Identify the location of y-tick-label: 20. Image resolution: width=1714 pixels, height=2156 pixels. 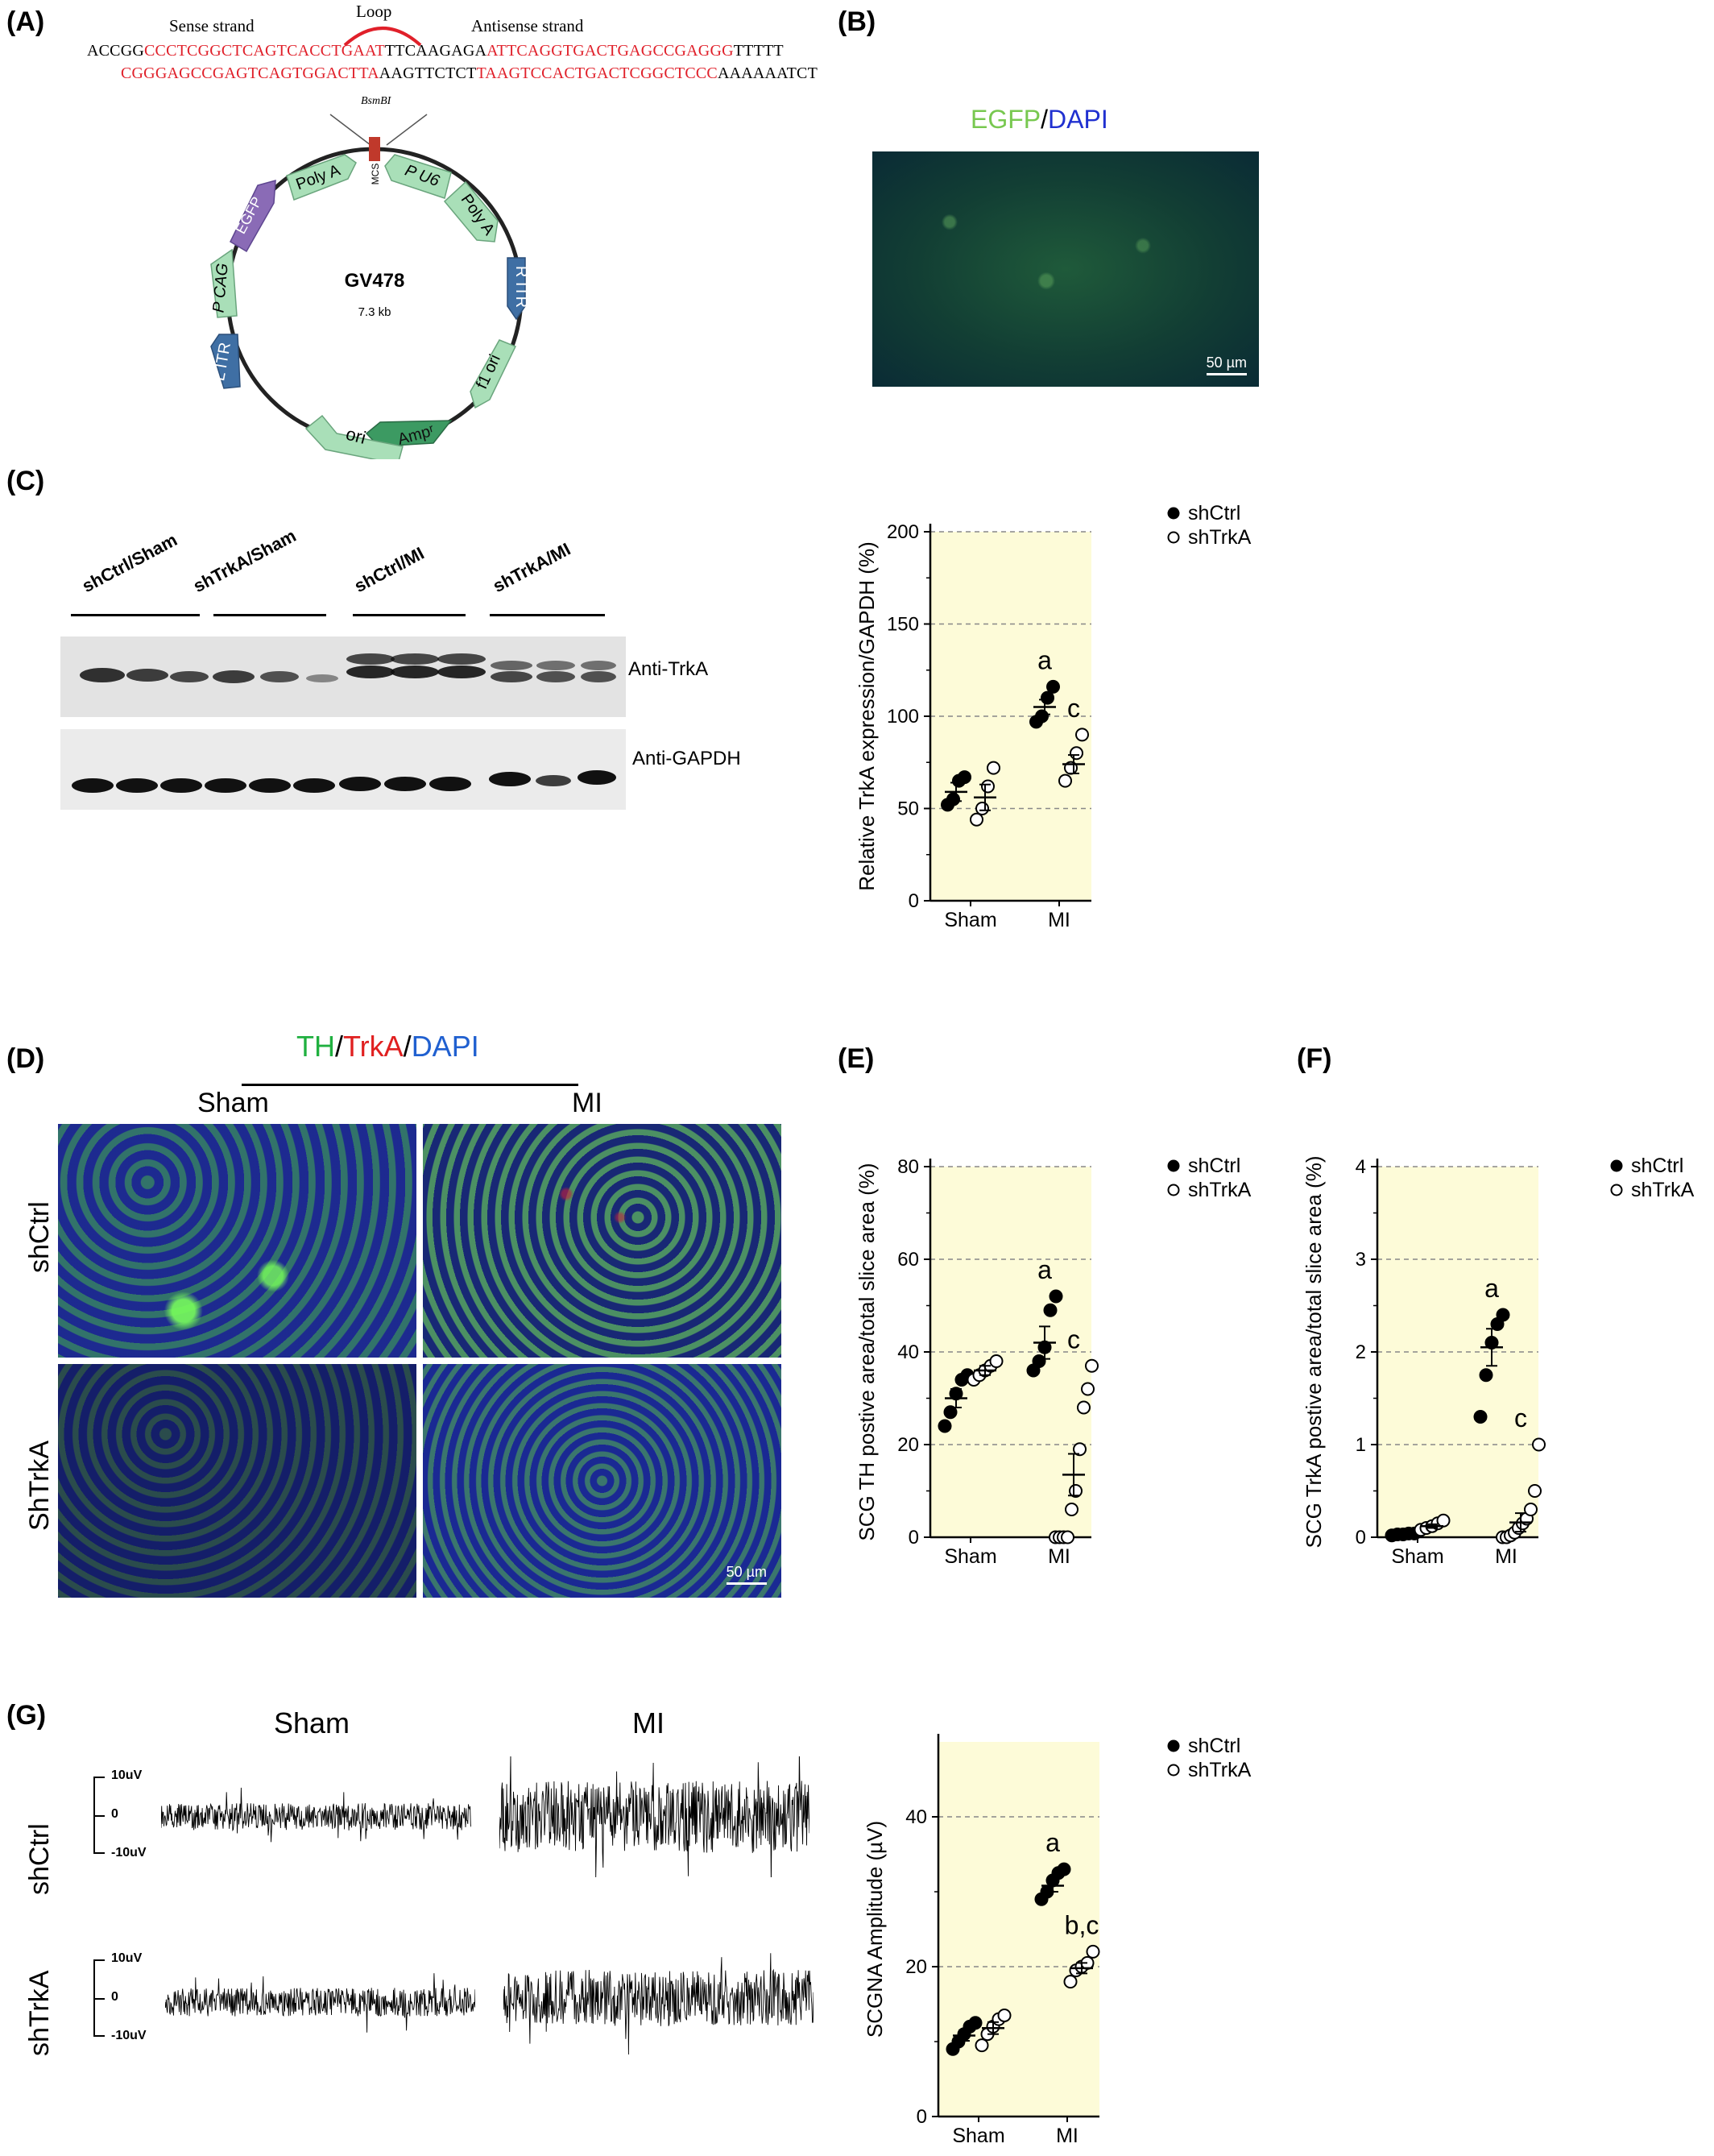
(908, 1445).